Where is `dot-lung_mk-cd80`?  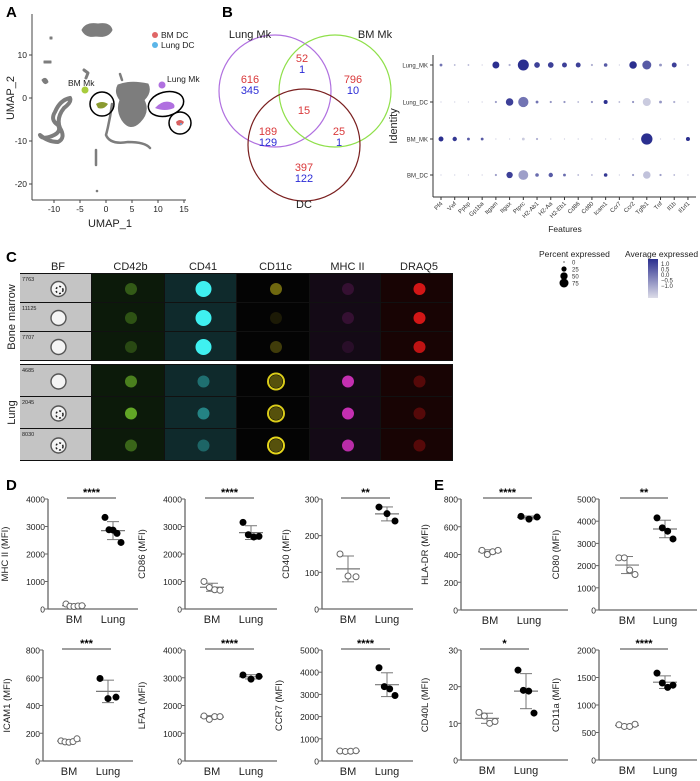
dot-lung_mk-cd80 is located at coordinates (592, 65).